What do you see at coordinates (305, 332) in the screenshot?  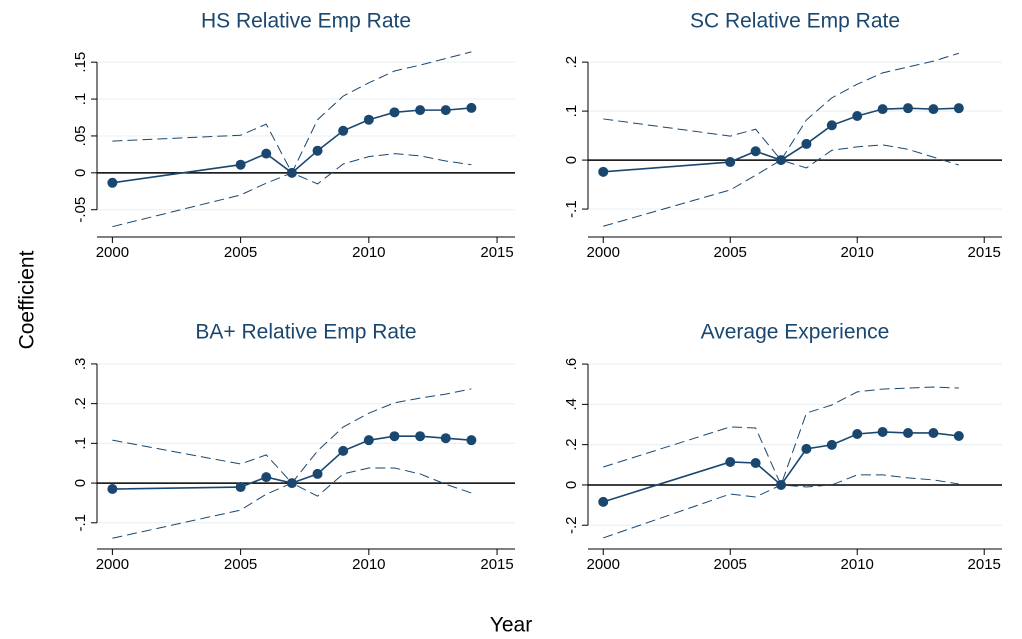 I see `chart-title: BA+ Relative Emp Rate` at bounding box center [305, 332].